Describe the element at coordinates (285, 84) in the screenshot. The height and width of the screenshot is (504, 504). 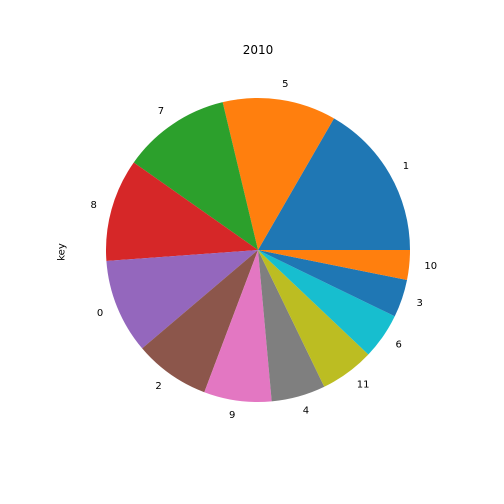
I see `slice-label-5: 5` at that location.